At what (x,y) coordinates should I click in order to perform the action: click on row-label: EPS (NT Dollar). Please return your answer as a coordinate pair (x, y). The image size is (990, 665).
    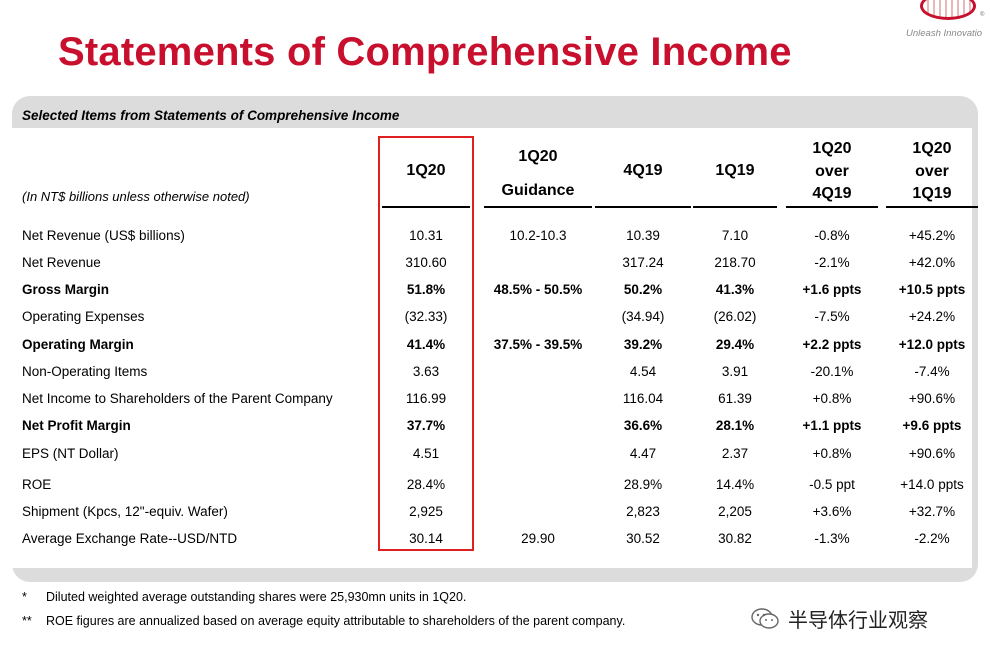
    Looking at the image, I should click on (70, 453).